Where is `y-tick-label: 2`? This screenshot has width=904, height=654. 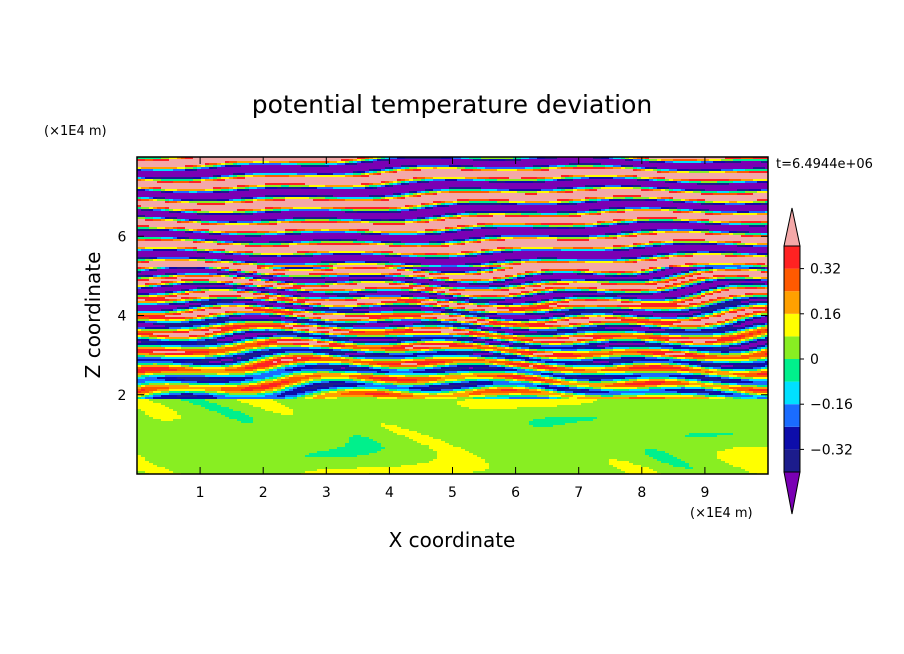
y-tick-label: 2 is located at coordinates (122, 396).